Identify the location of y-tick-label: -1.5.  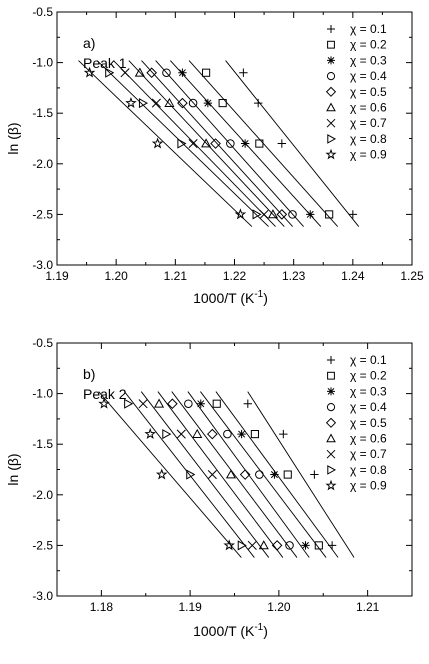
(42, 113).